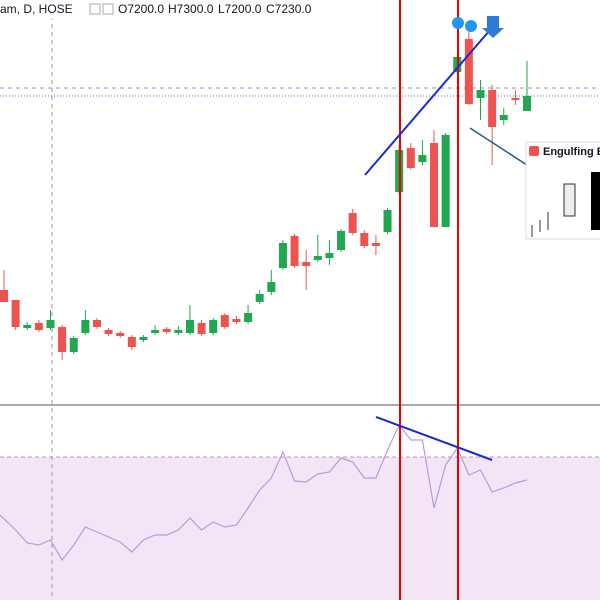 The image size is (600, 600). What do you see at coordinates (141, 9) in the screenshot?
I see `ohlc-open: O7200.0` at bounding box center [141, 9].